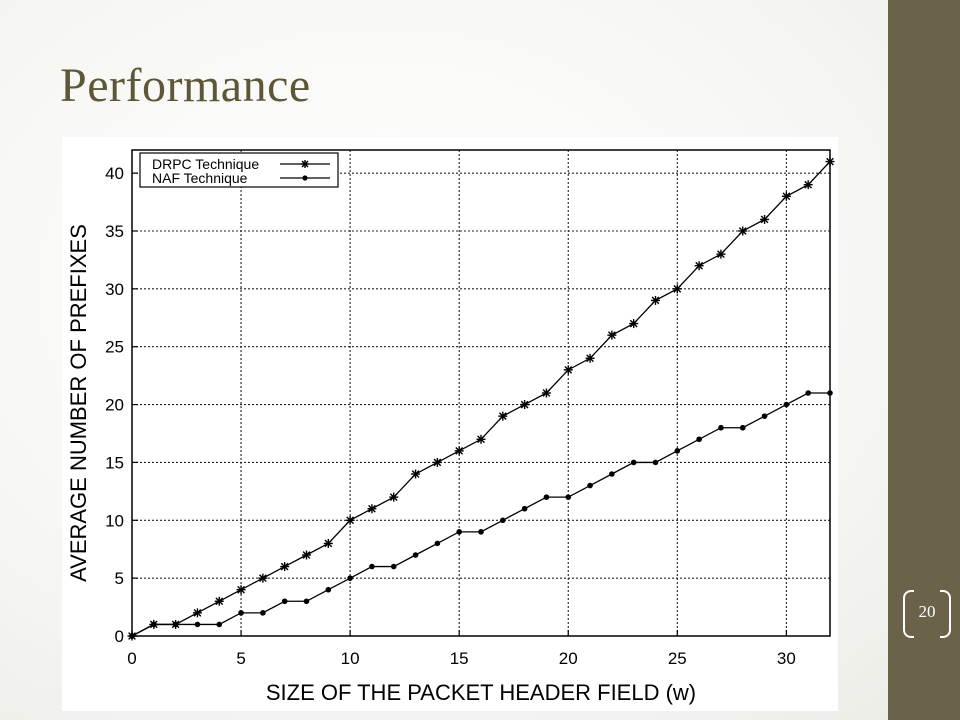 This screenshot has width=960, height=720. What do you see at coordinates (78, 403) in the screenshot?
I see `y-axis-label: AVERAGE NUMBER OF PREFIXES` at bounding box center [78, 403].